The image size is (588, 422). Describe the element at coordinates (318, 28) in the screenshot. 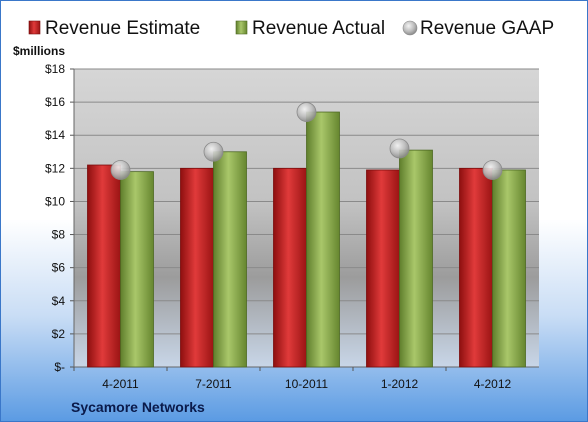

I see `legend-label: Revenue Actual` at that location.